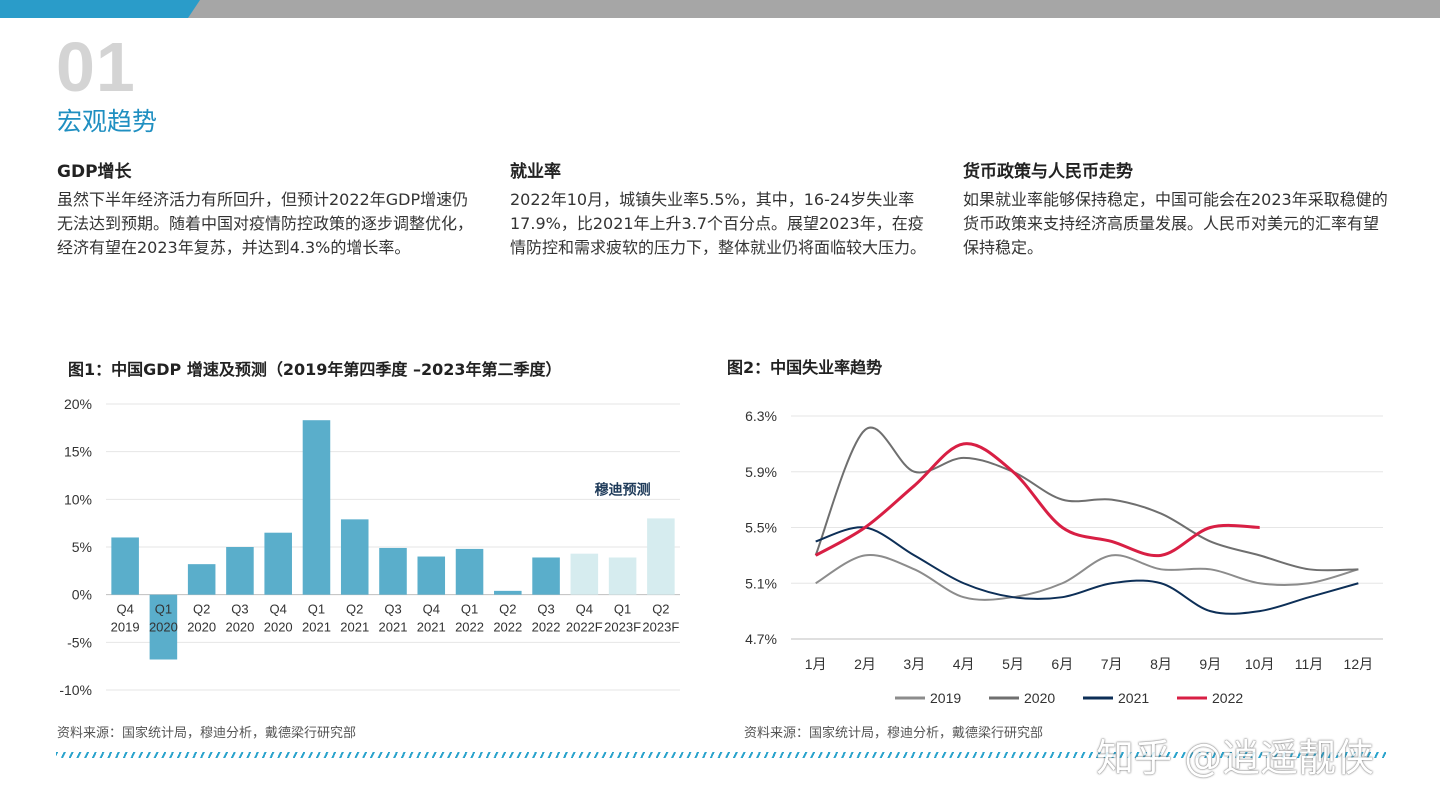 The image size is (1440, 810). What do you see at coordinates (107, 121) in the screenshot?
I see `section-title: 宏观趋势` at bounding box center [107, 121].